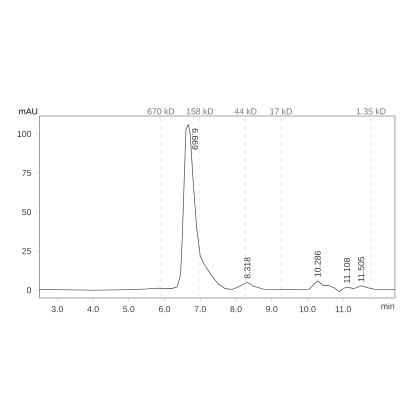 This screenshot has width=416, height=416. What do you see at coordinates (93, 309) in the screenshot?
I see `x-tick-label: 4.0` at bounding box center [93, 309].